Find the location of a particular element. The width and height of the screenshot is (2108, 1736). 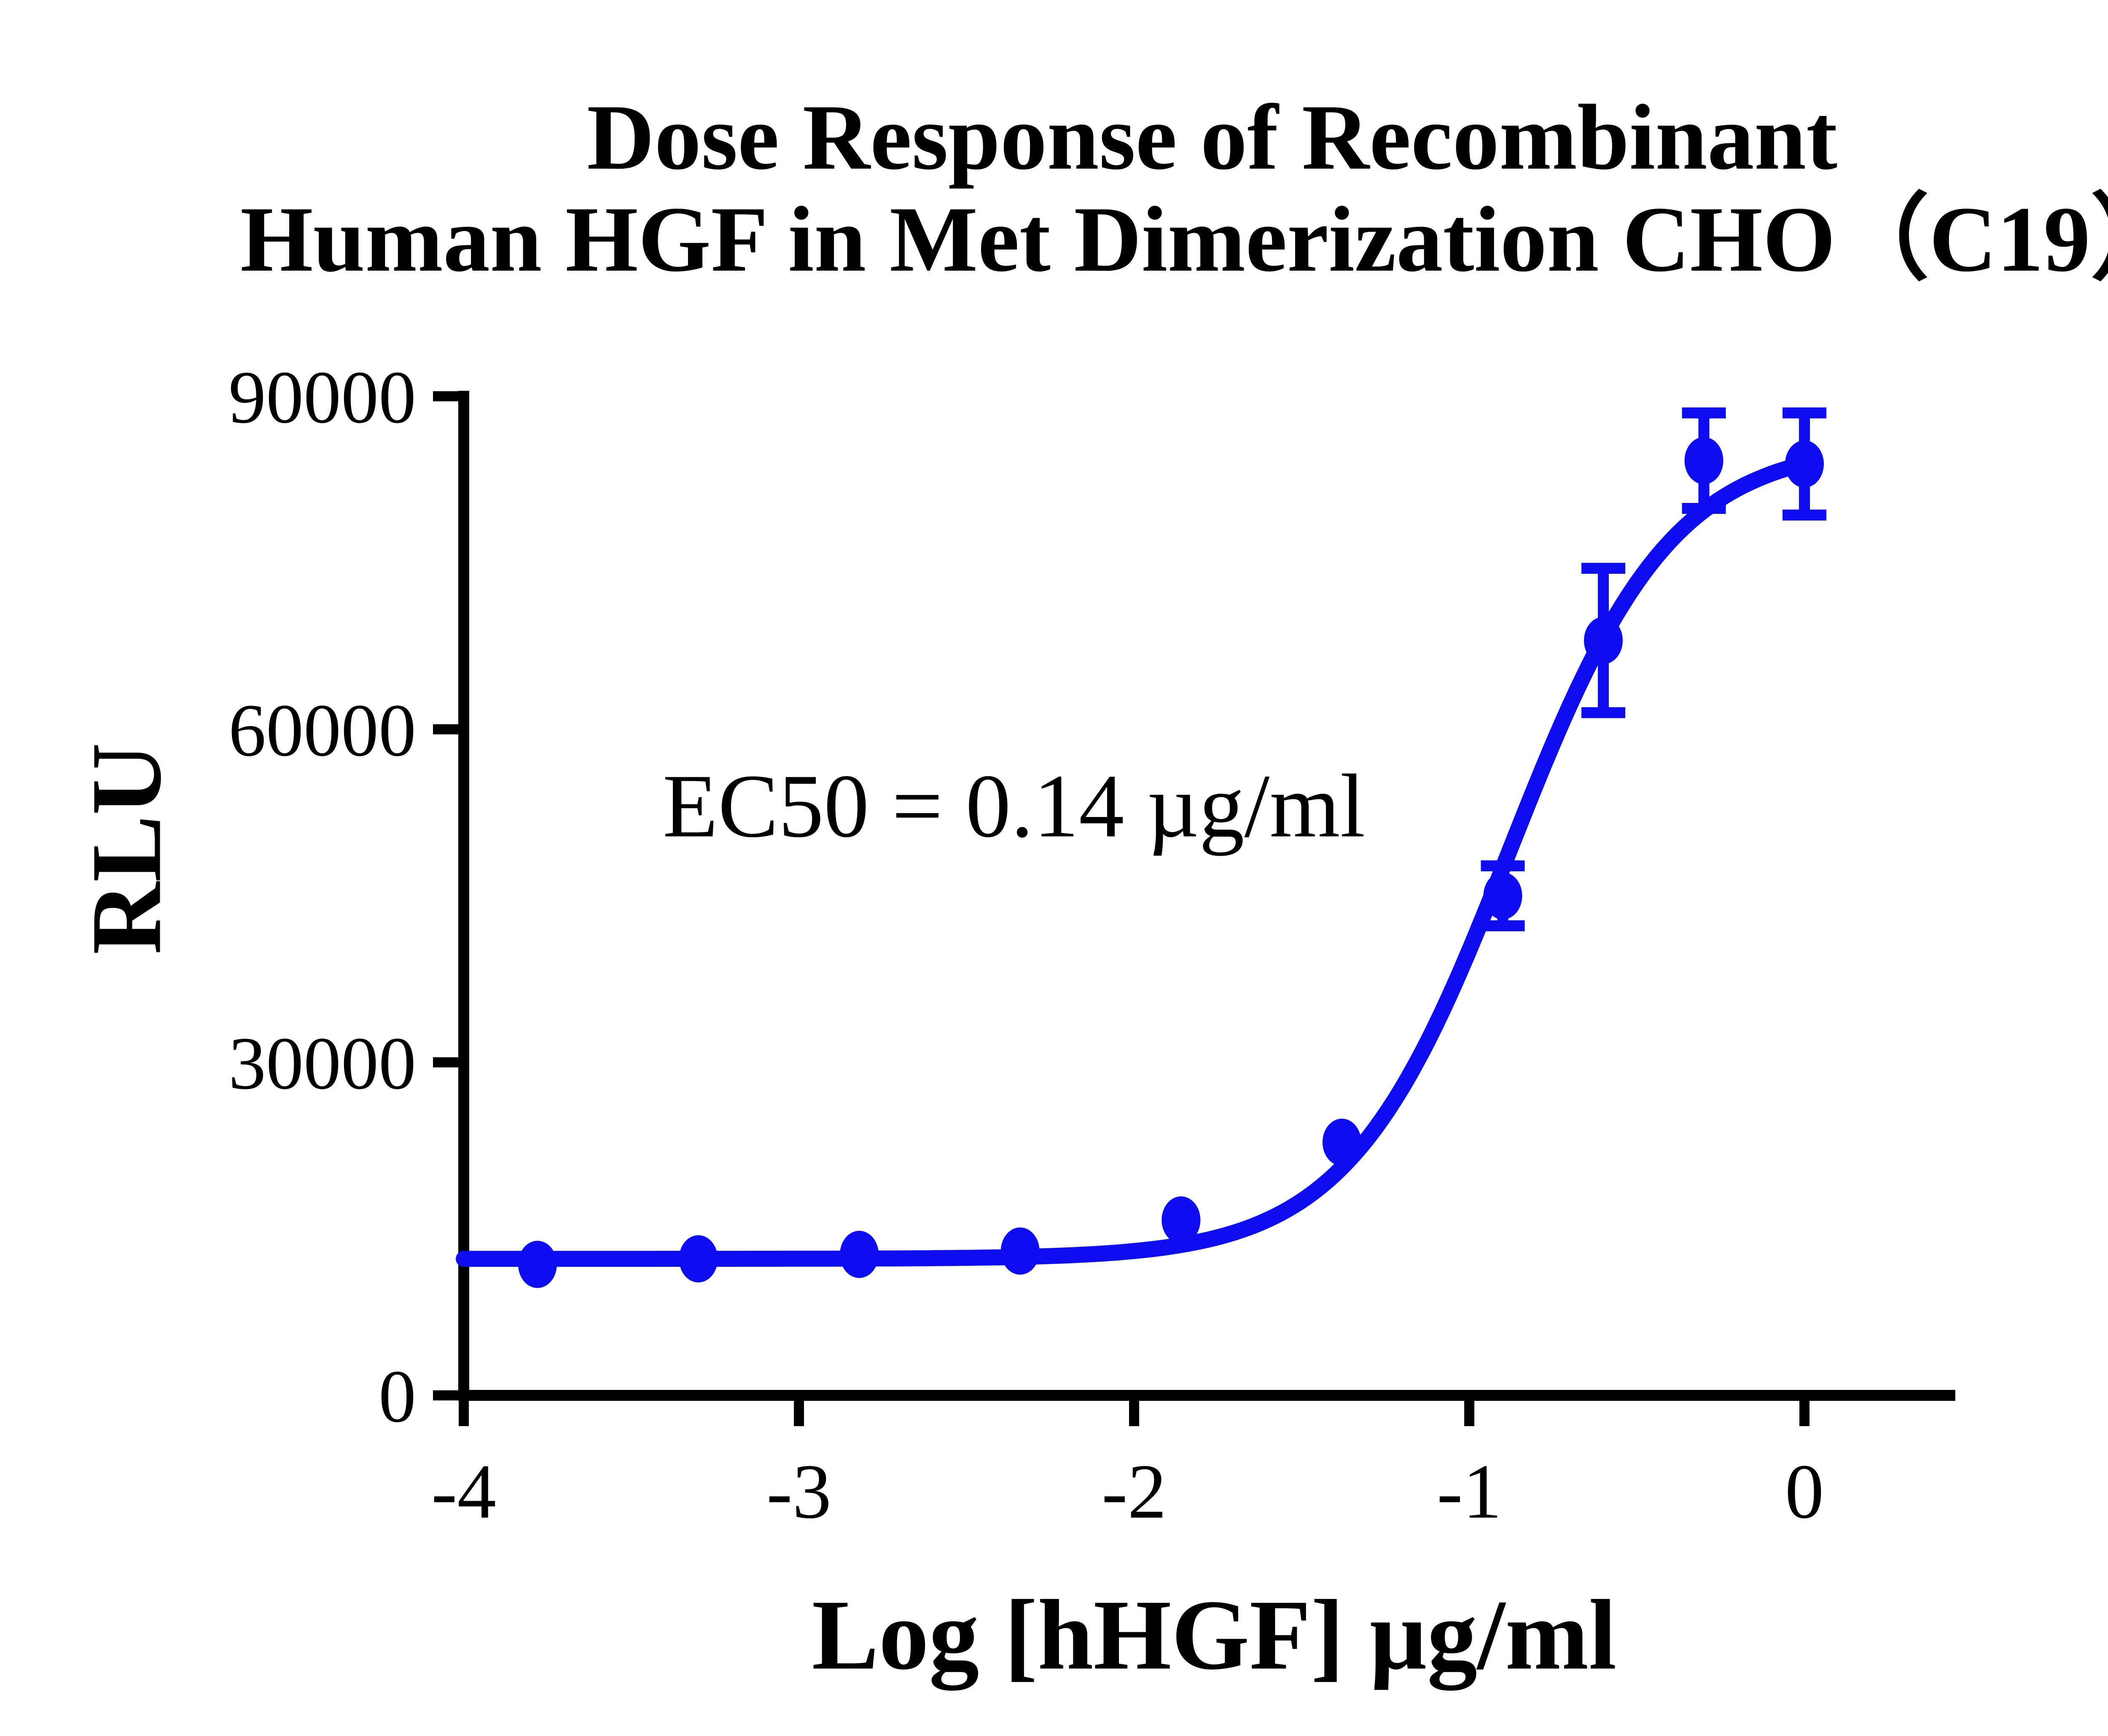

y-tick-label: 0 is located at coordinates (397, 1396).